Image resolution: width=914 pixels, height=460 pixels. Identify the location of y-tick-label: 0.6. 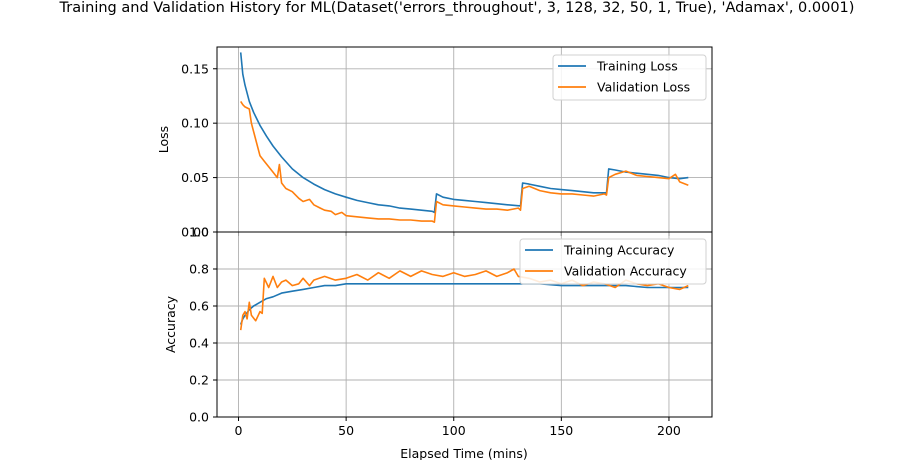
(199, 306).